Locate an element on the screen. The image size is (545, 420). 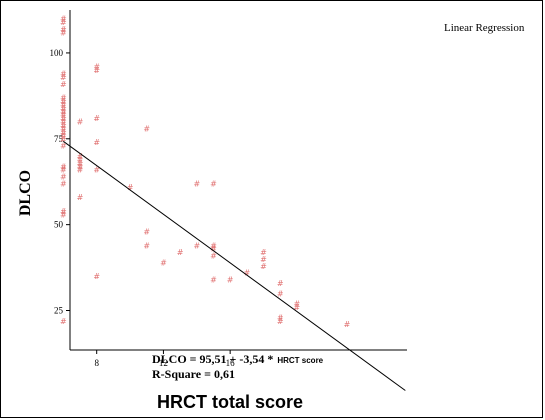
legend-label: Linear Regression is located at coordinates (484, 28).